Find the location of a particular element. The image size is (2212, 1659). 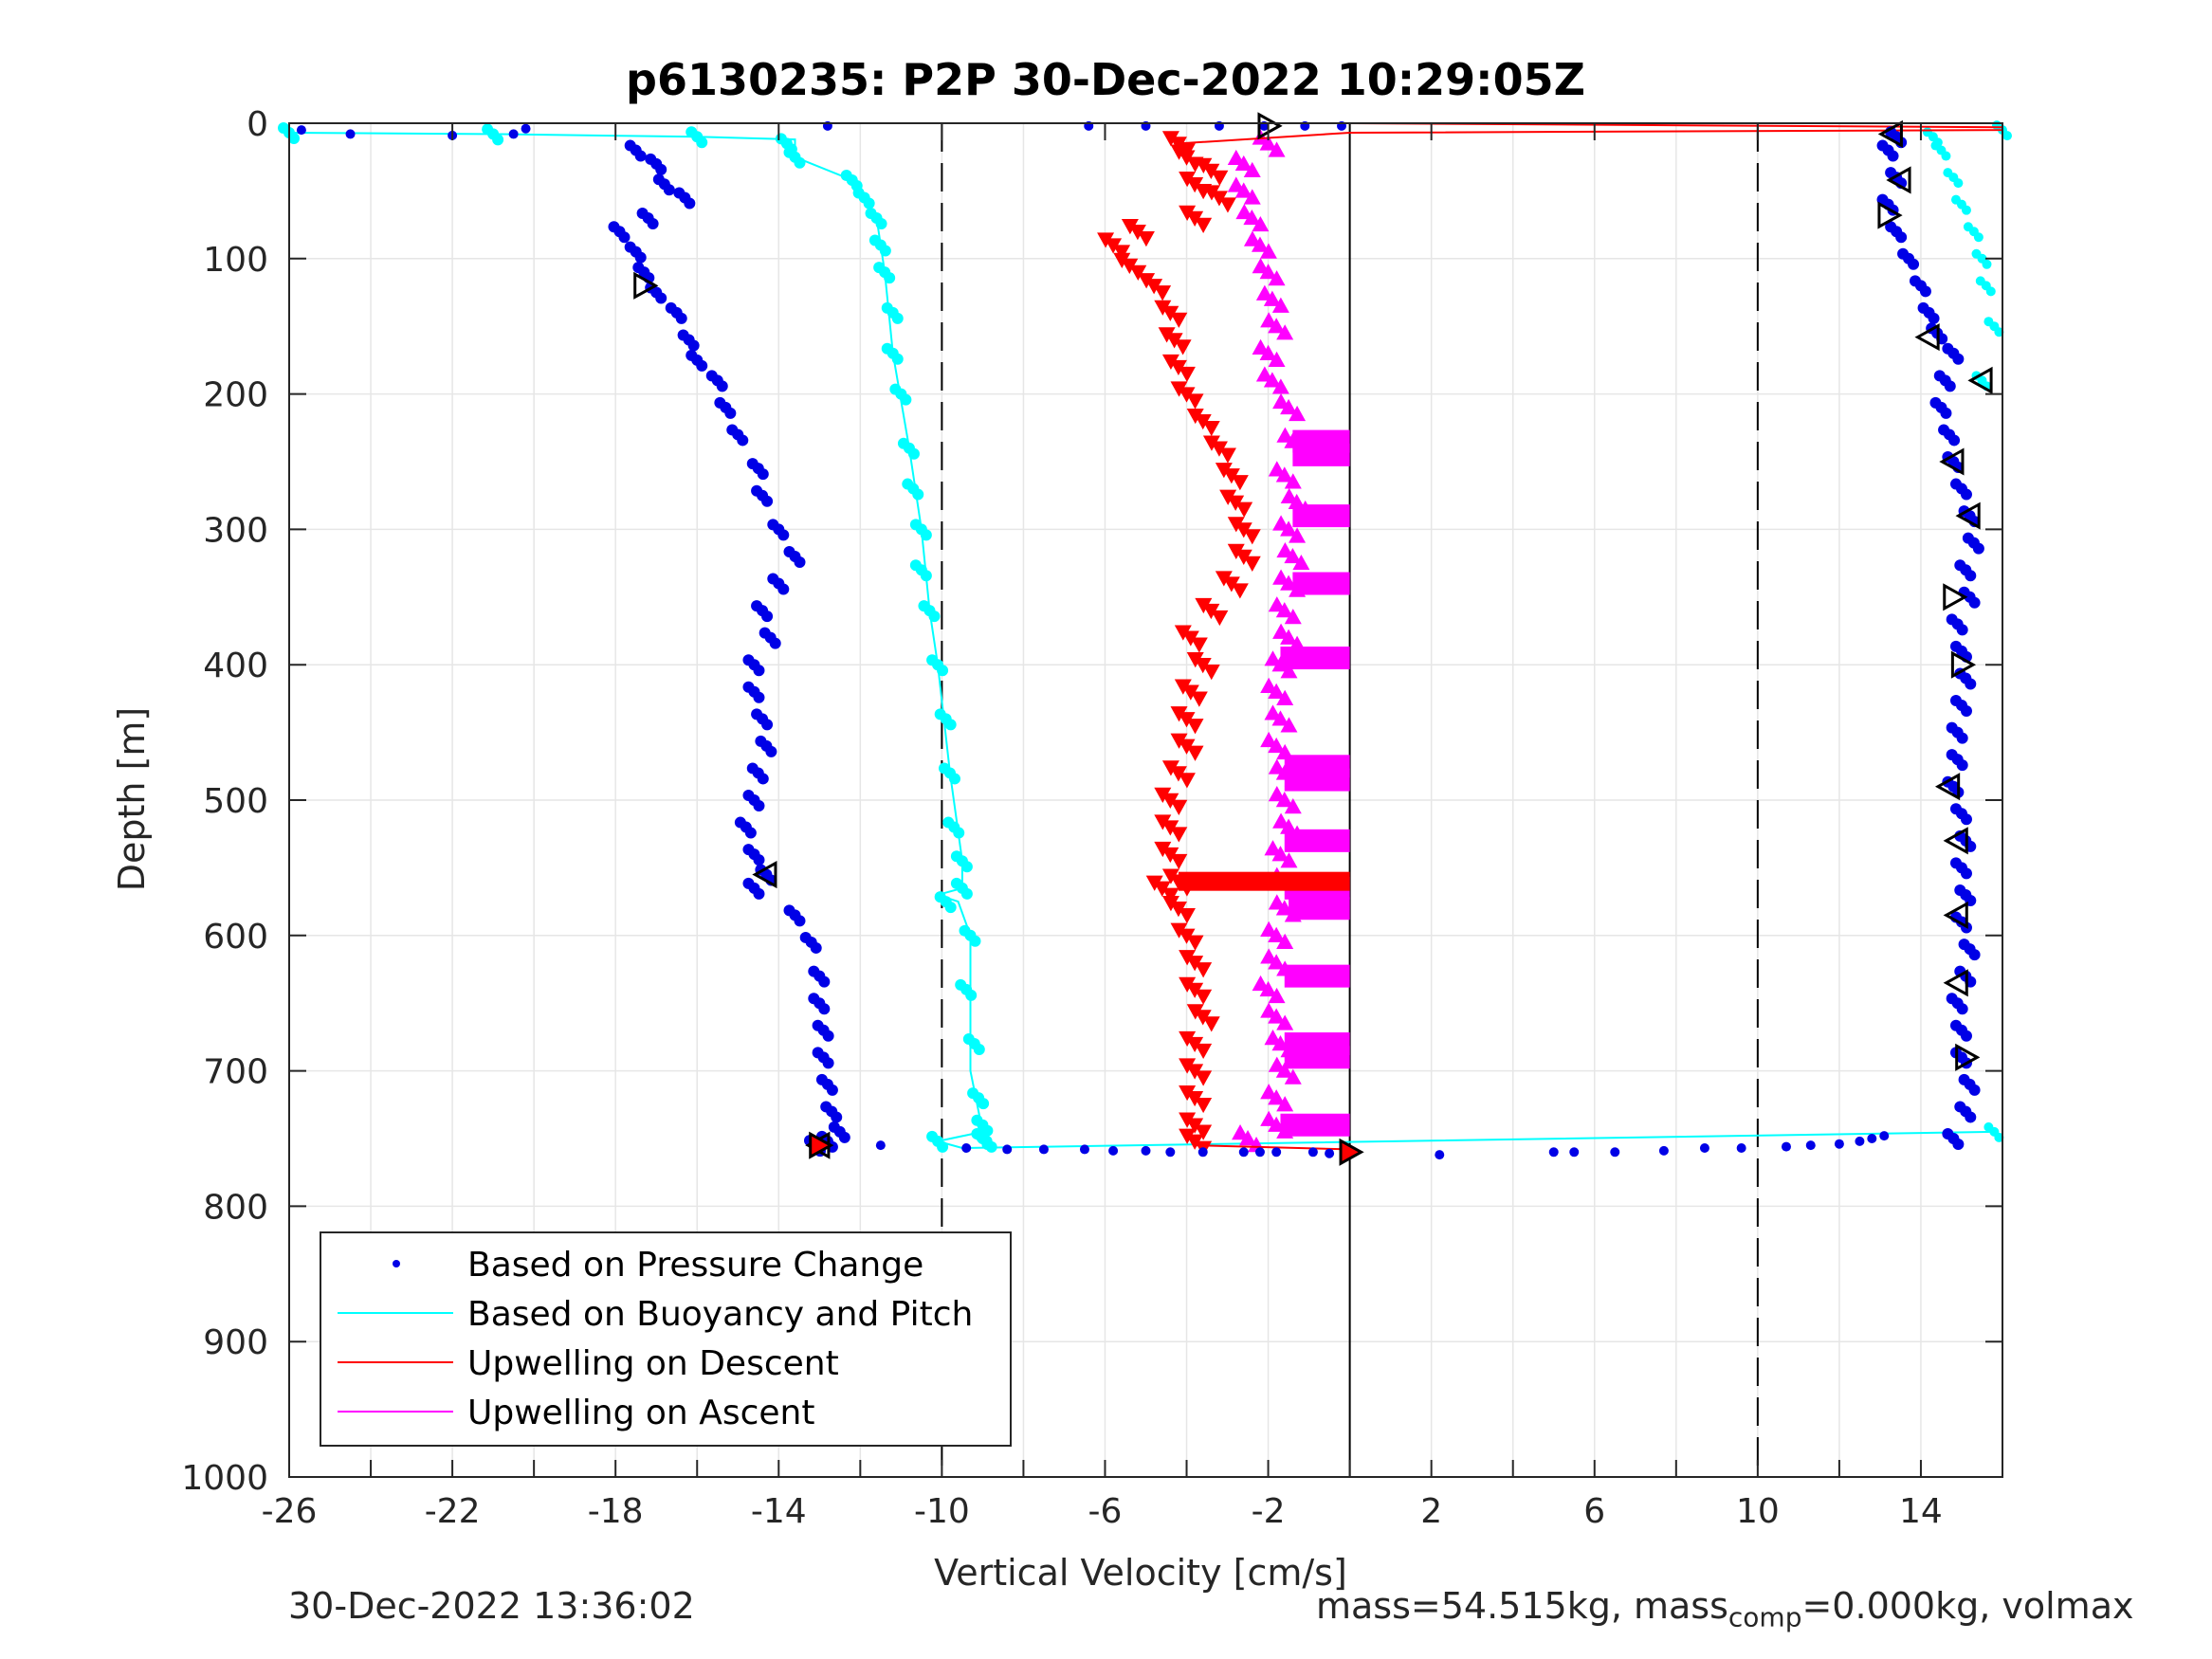

mass-label-prefix: mass=54.515kg, mass is located at coordinates (1522, 1606).